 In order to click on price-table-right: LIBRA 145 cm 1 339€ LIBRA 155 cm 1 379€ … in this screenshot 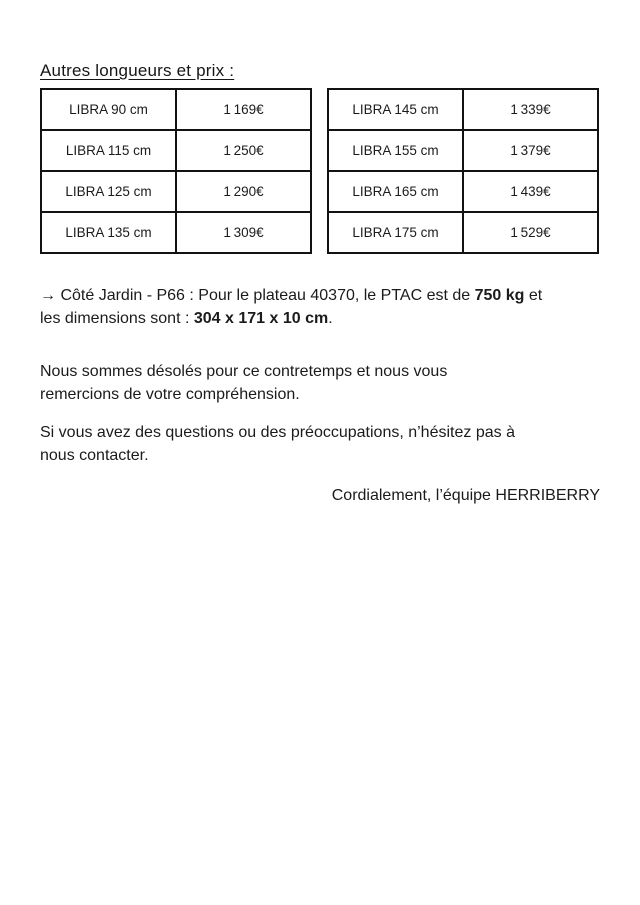, I will do `click(463, 171)`.